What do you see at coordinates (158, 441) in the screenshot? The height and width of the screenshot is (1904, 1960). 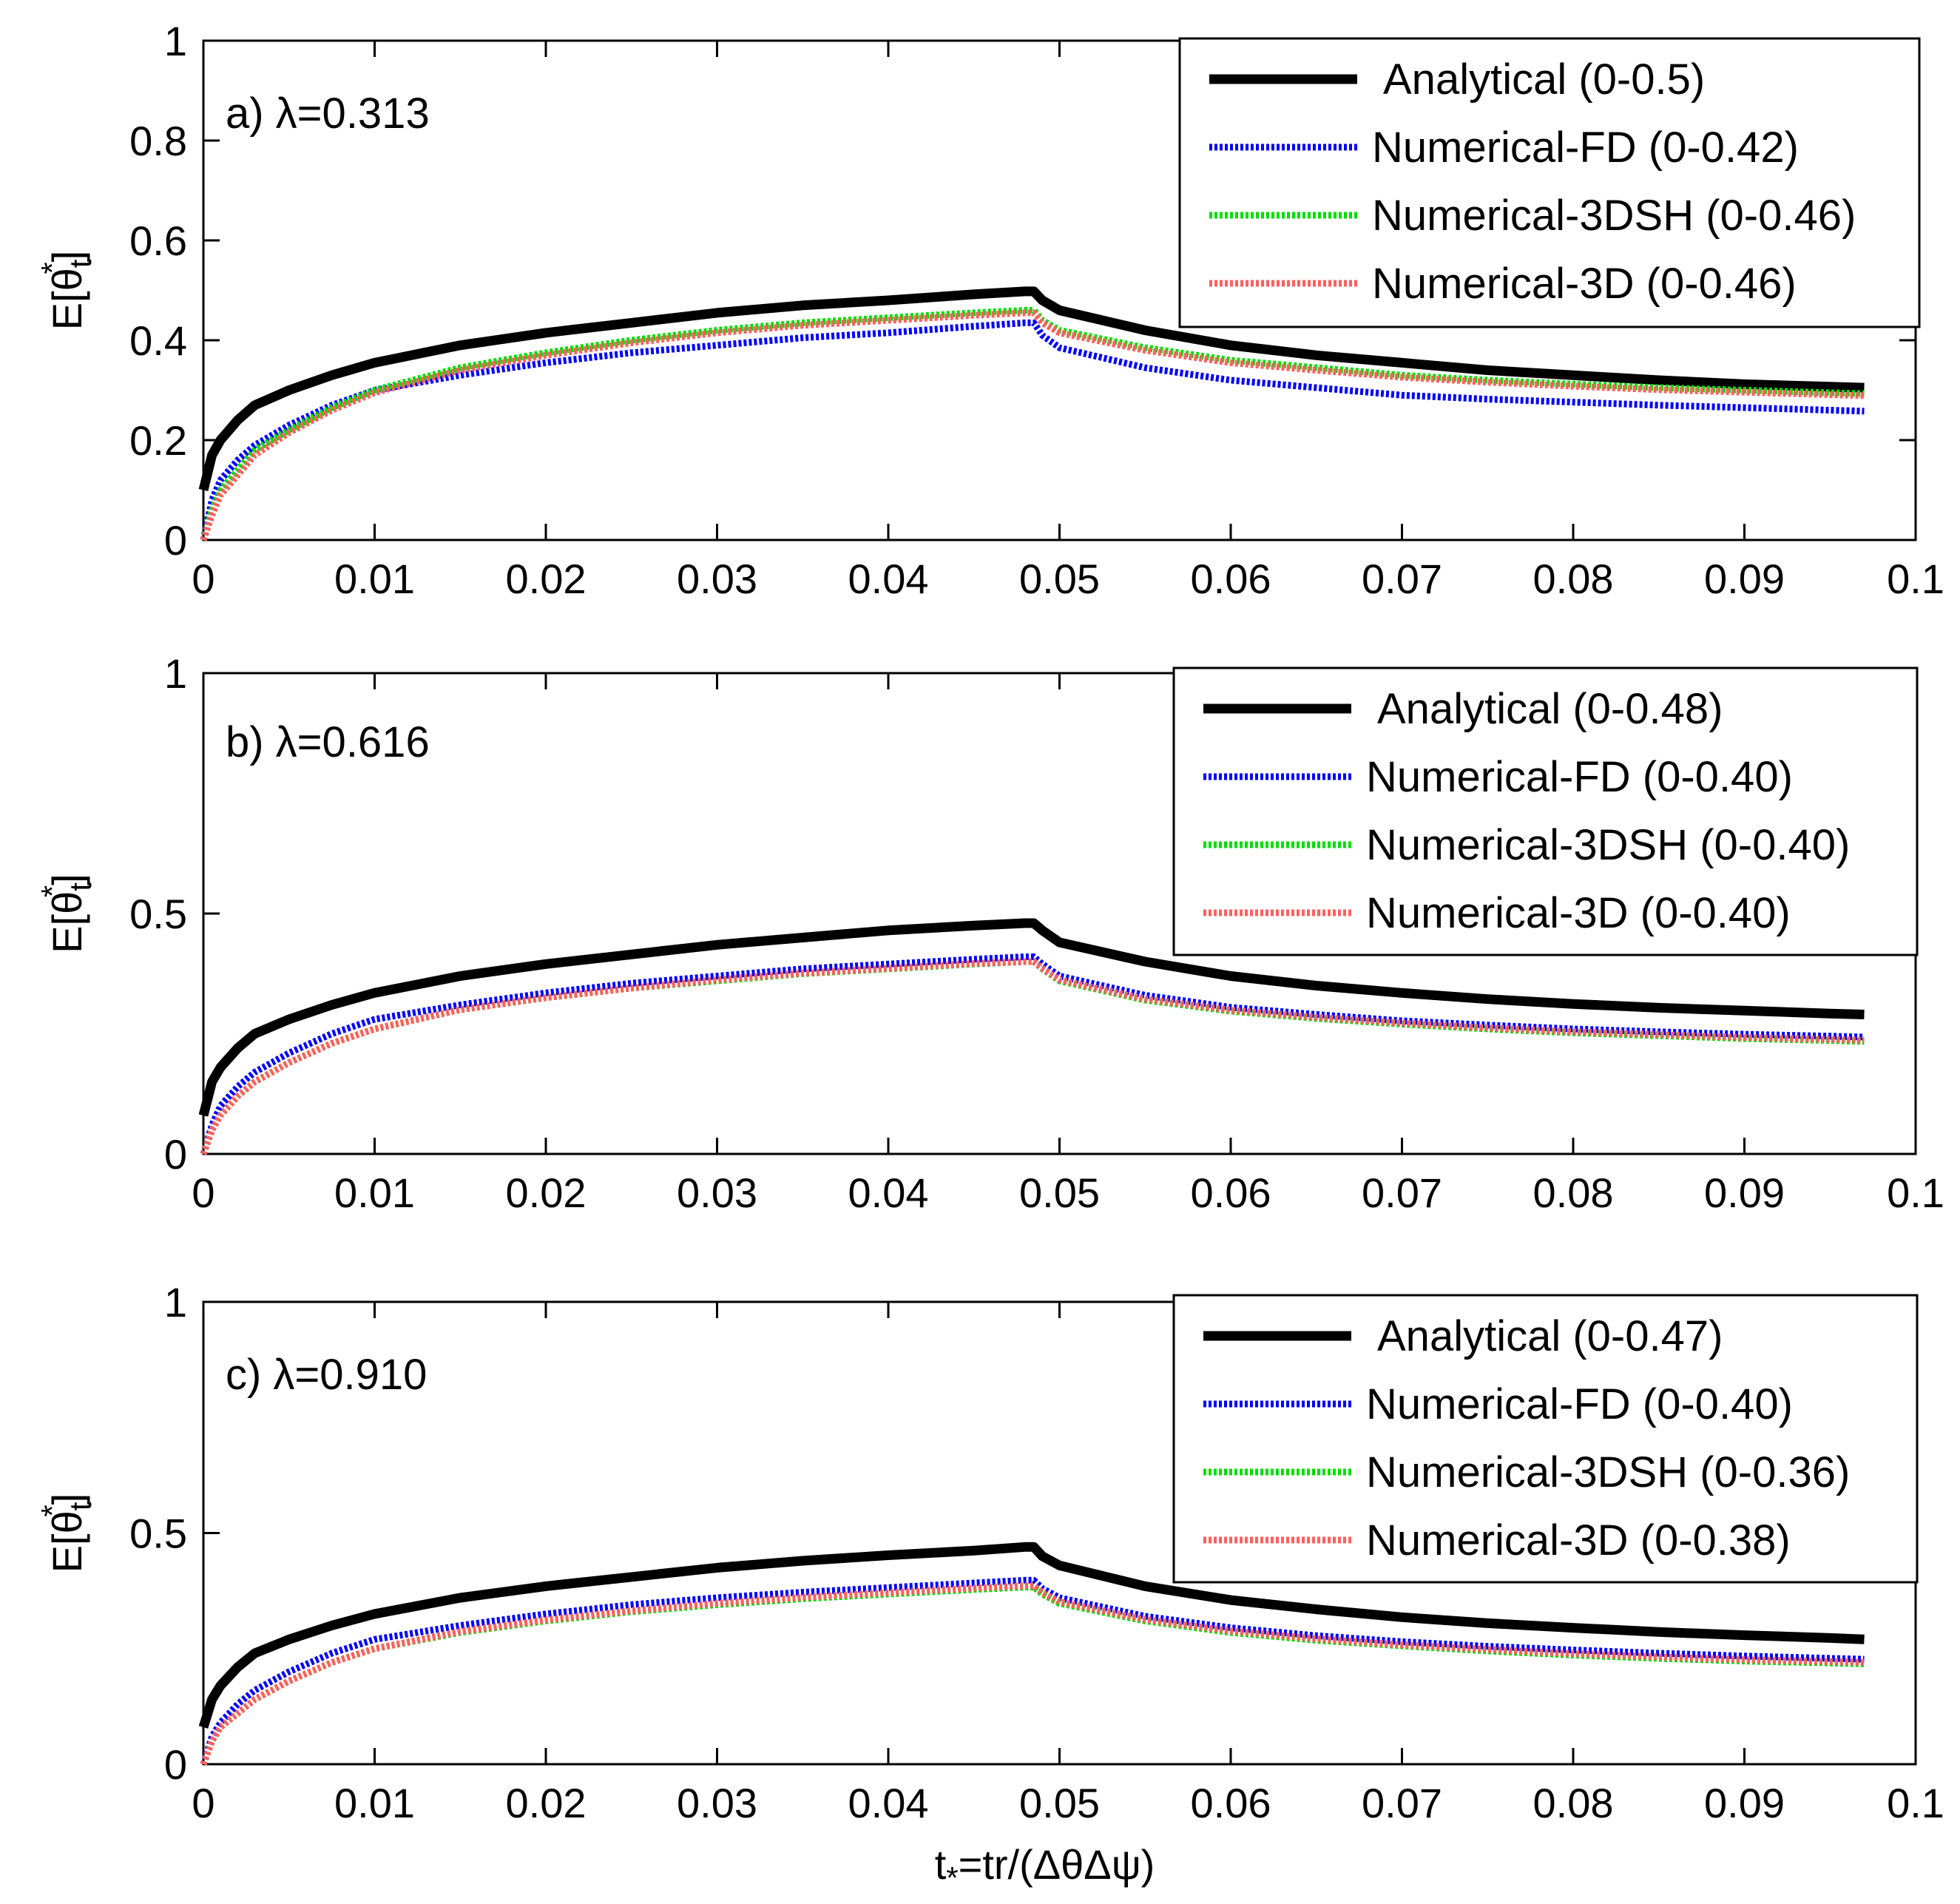 I see `y-tick-label: 0.2` at bounding box center [158, 441].